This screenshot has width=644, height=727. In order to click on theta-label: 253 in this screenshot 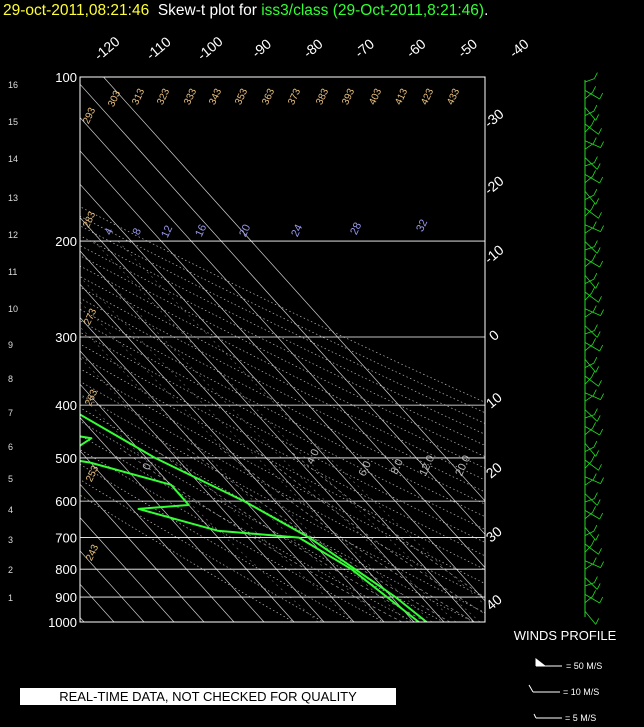, I will do `click(92, 474)`.